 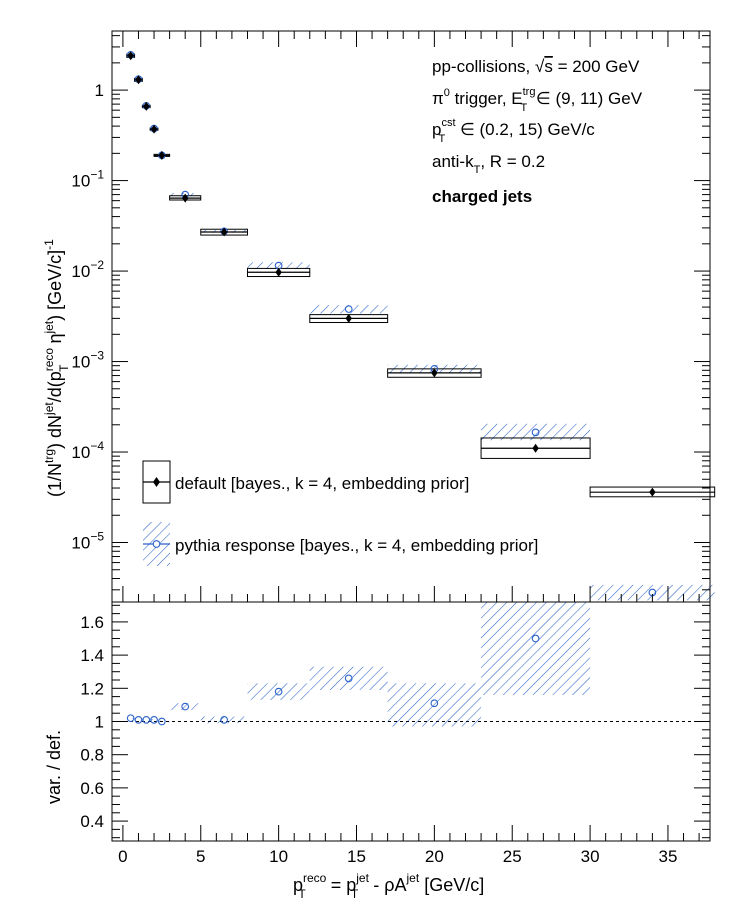 I want to click on annotation-collisions: pp-collisions, √s = 200 GeV, so click(x=536, y=66).